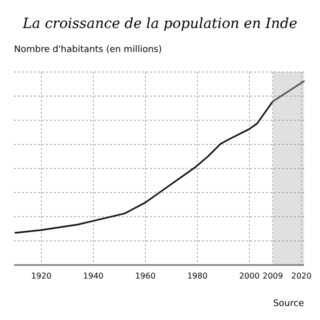 This screenshot has height=320, width=320. Describe the element at coordinates (145, 276) in the screenshot. I see `x-tick-label: 1960` at that location.